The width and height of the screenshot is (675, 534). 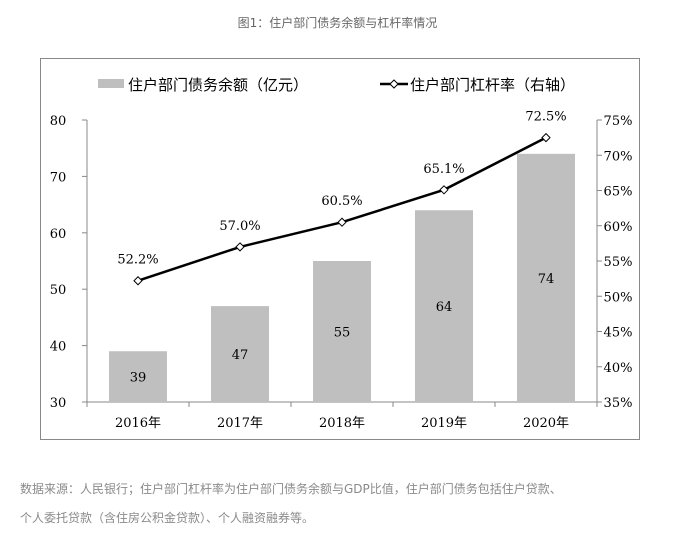 I want to click on legend-bar-label: 住户部门债务余额（亿元）, so click(x=218, y=85).